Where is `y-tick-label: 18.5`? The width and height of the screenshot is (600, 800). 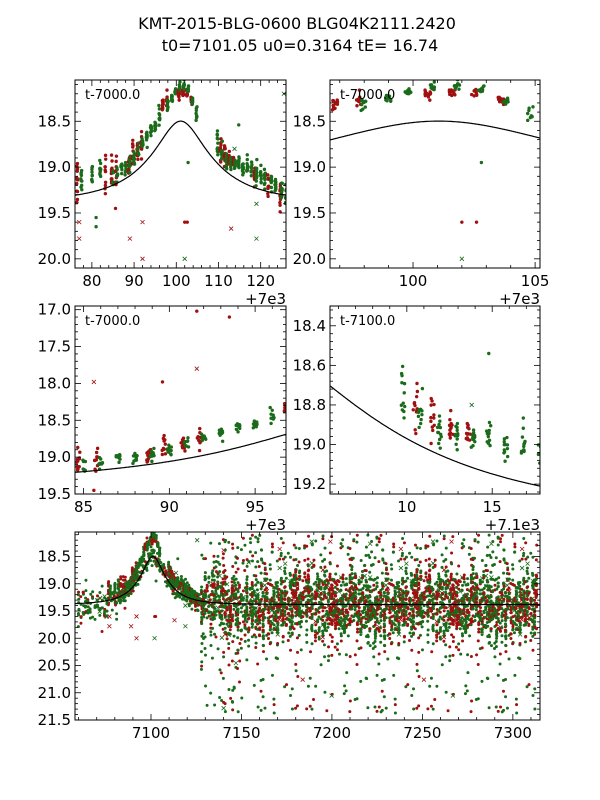 y-tick-label: 18.5 is located at coordinates (54, 121).